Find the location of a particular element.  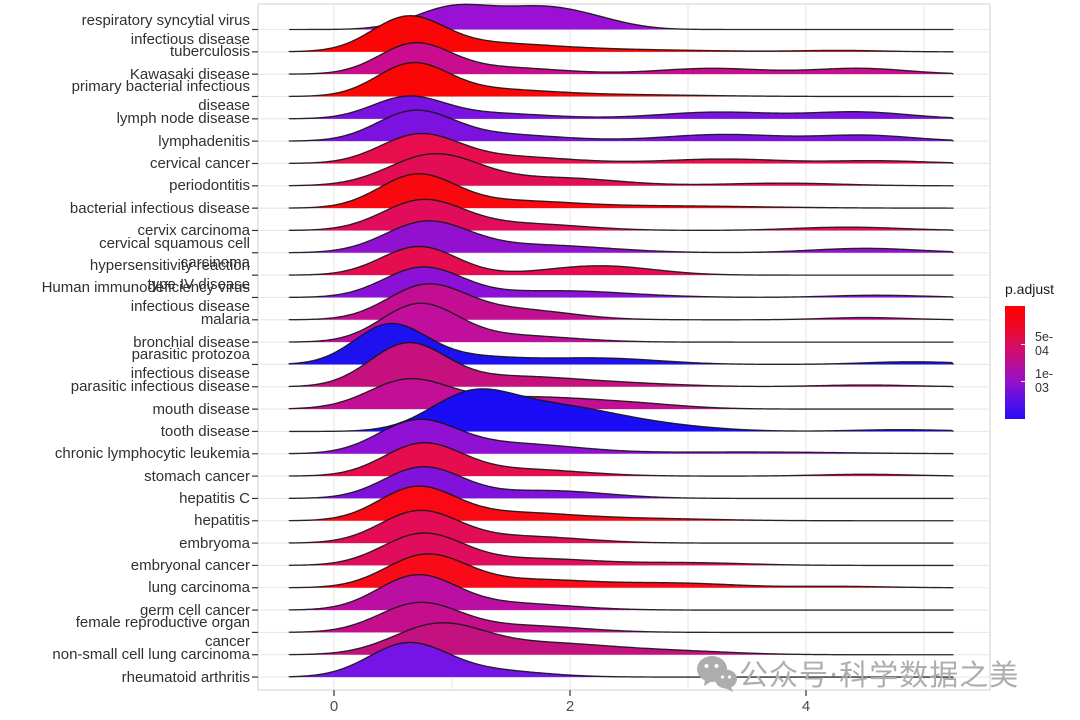

y-axis-label: cervical squamous cell carcinoma is located at coordinates (174, 252).